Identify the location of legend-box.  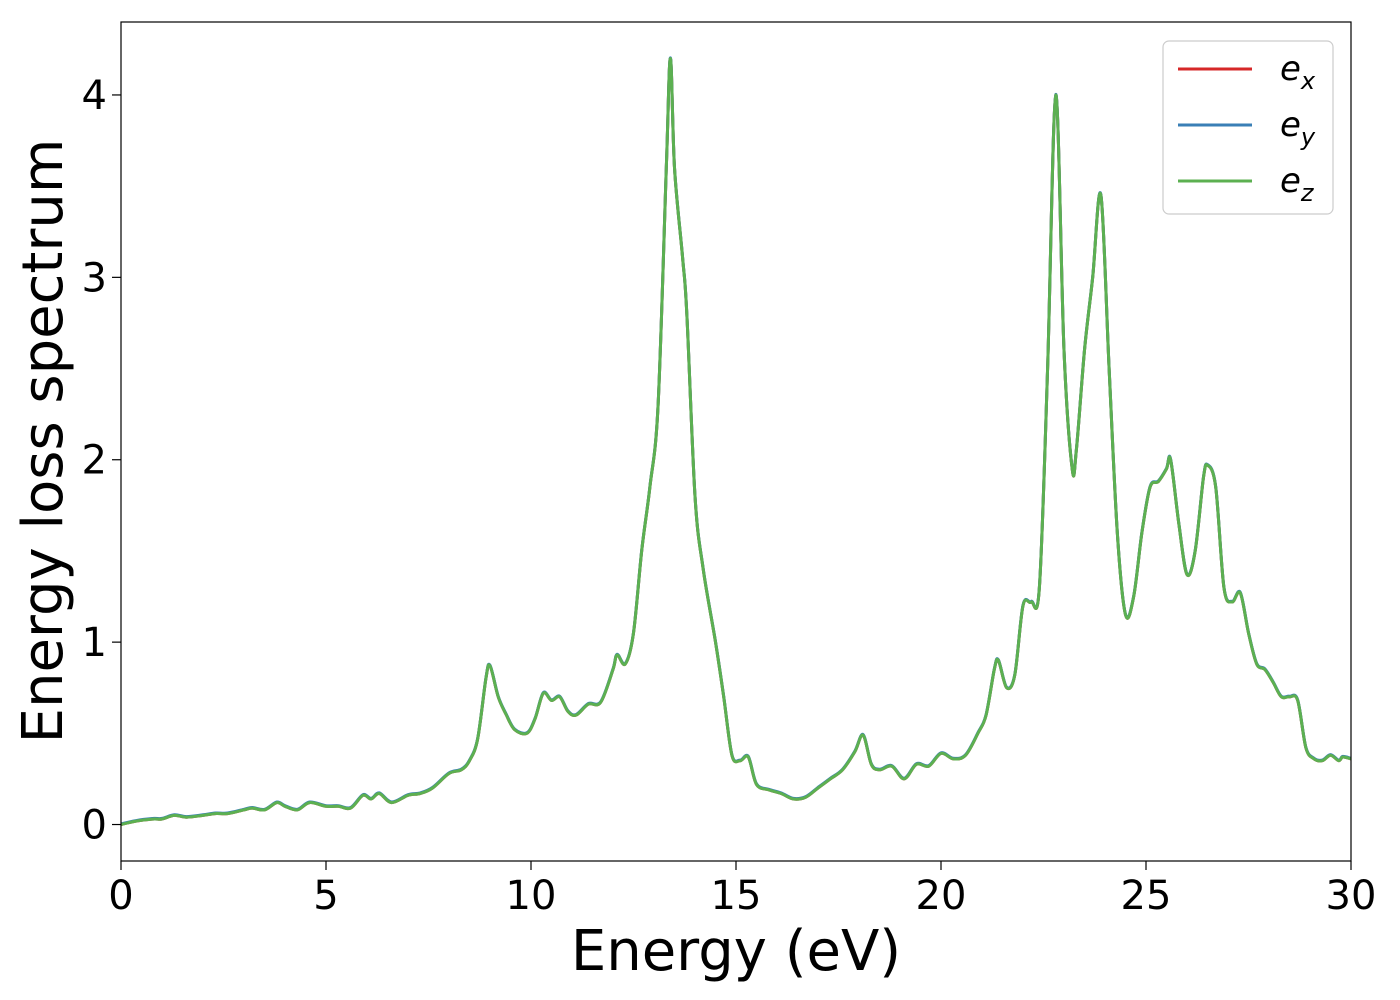
(1248, 127).